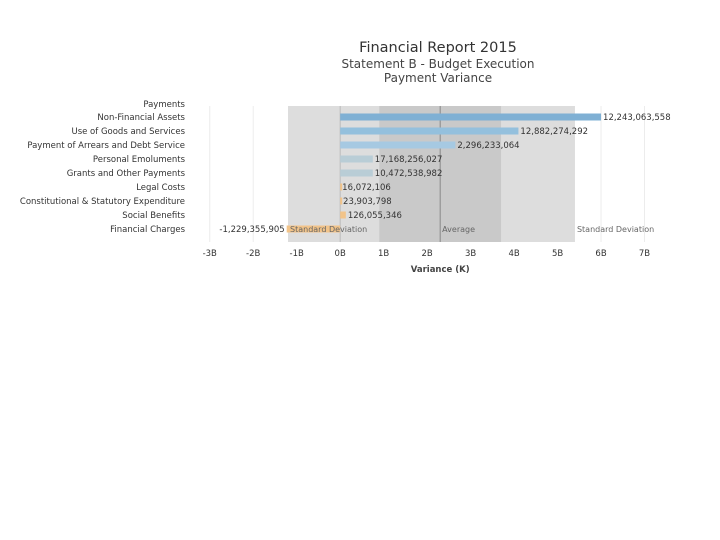 The height and width of the screenshot is (540, 720). What do you see at coordinates (367, 202) in the screenshot?
I see `data-label: 23,903,798` at bounding box center [367, 202].